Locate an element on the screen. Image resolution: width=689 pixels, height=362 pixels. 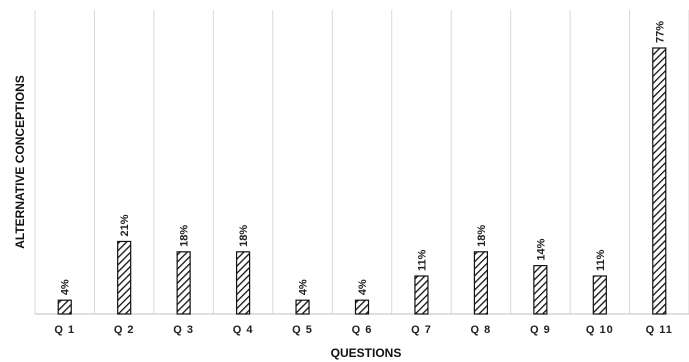
data-label-9: 14% is located at coordinates (541, 249).